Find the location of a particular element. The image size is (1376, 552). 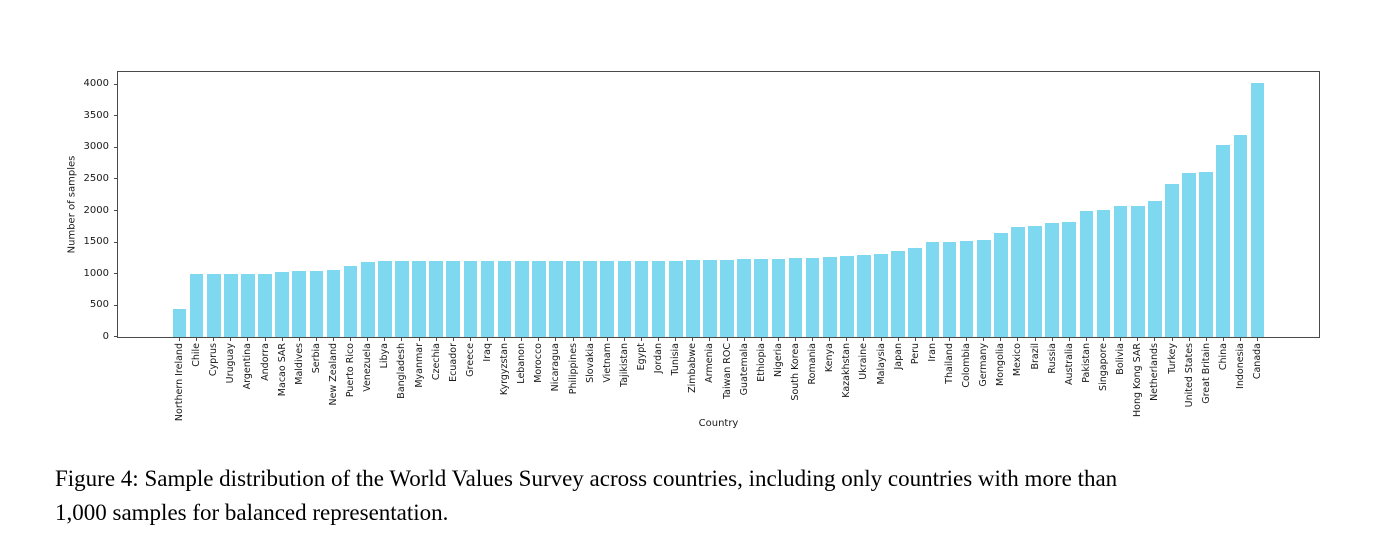

y-tick-label: 1000 is located at coordinates (96, 273).